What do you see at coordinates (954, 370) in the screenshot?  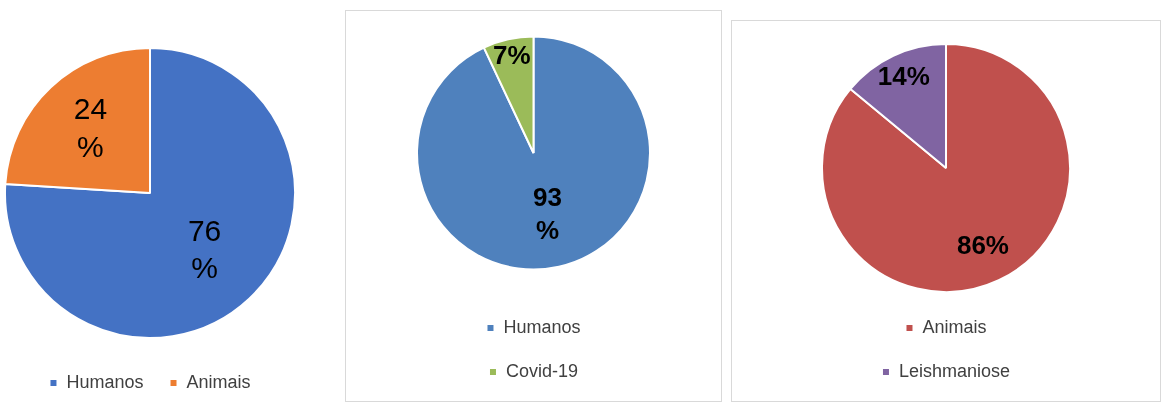 I see `legend-label: Leishmaniose` at bounding box center [954, 370].